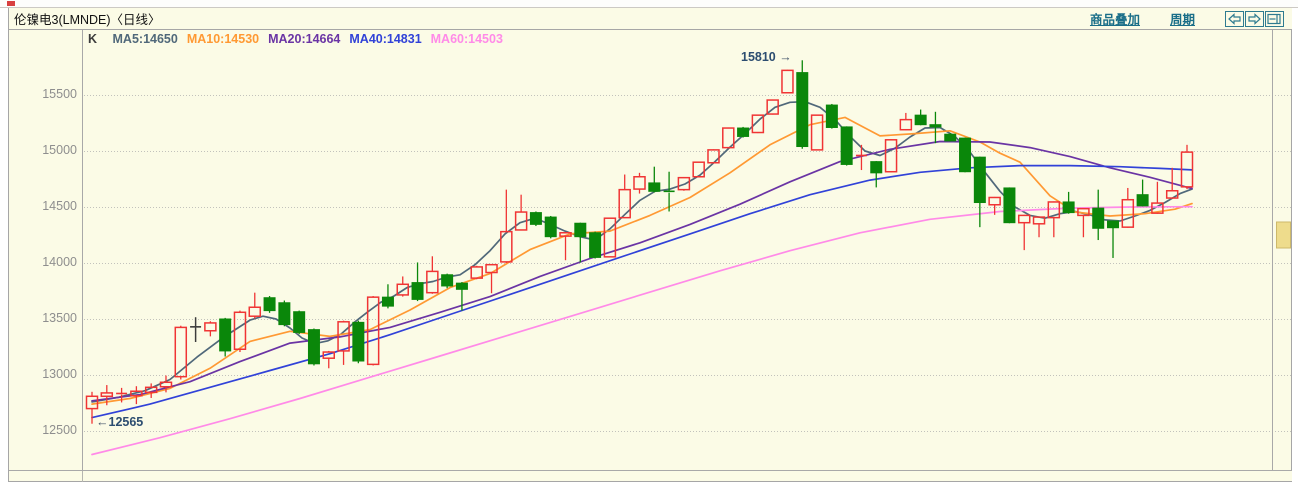 This screenshot has height=482, width=1298. Describe the element at coordinates (1114, 20) in the screenshot. I see `overlay-link: 商品叠加` at that location.